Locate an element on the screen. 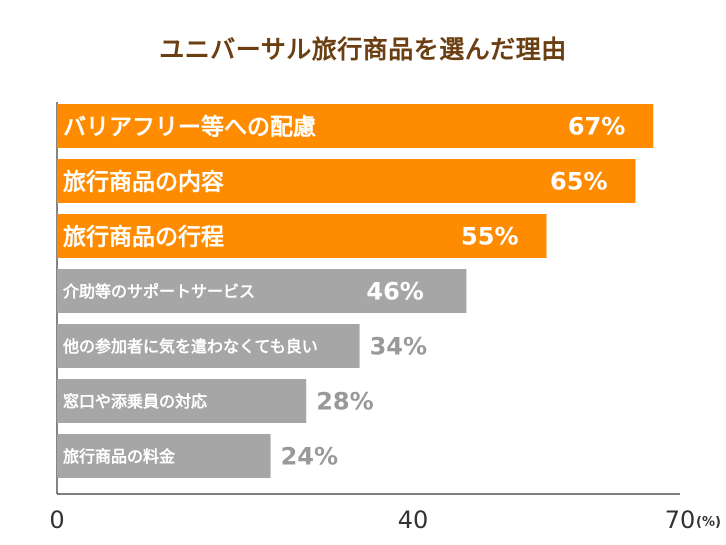 This screenshot has height=545, width=726. bar-category-label: 介助等のサポートサービス is located at coordinates (158, 291).